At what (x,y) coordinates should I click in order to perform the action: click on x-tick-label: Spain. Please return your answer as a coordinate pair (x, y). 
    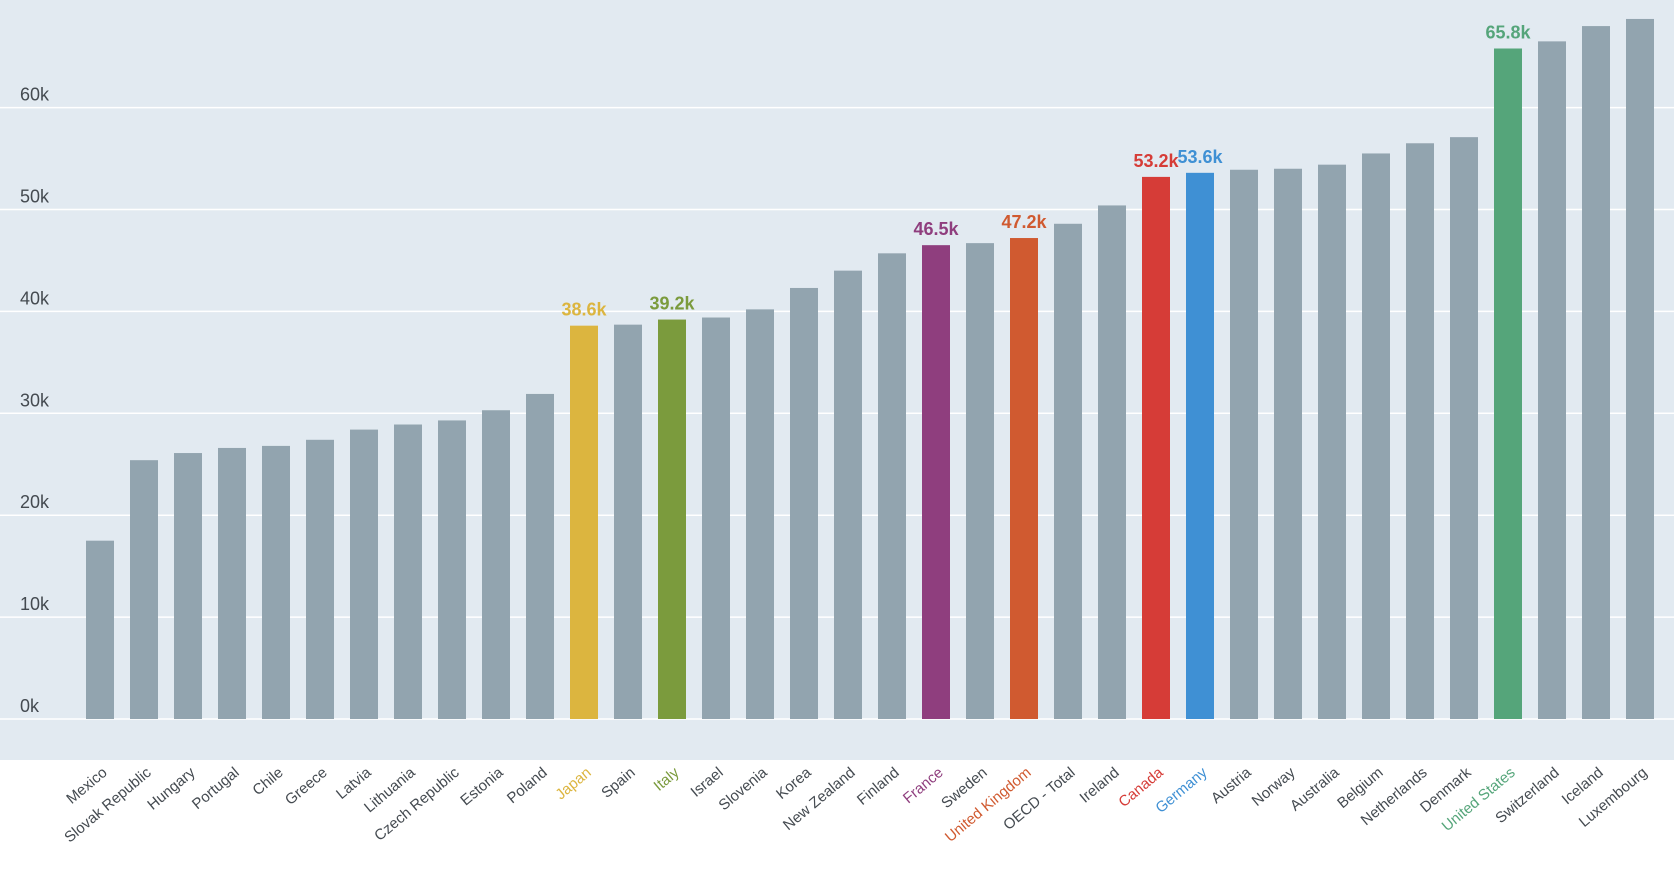
    Looking at the image, I should click on (618, 783).